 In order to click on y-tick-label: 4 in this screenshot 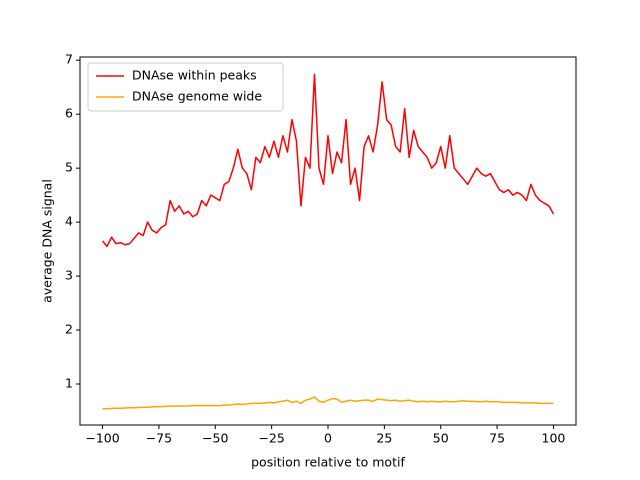, I will do `click(69, 221)`.